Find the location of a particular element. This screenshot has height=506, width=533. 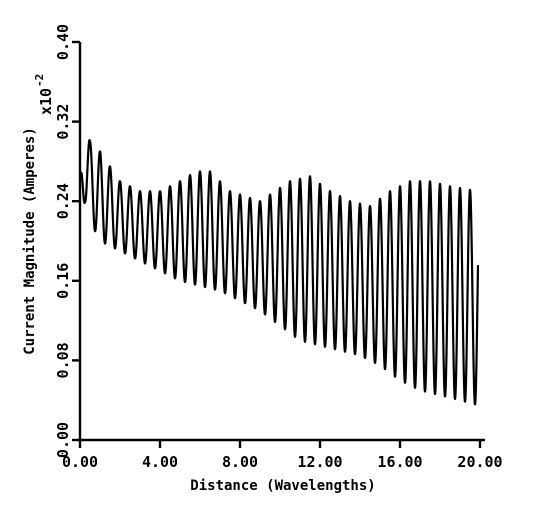

x-axis-title: Distance (Wavelengths) is located at coordinates (282, 486).